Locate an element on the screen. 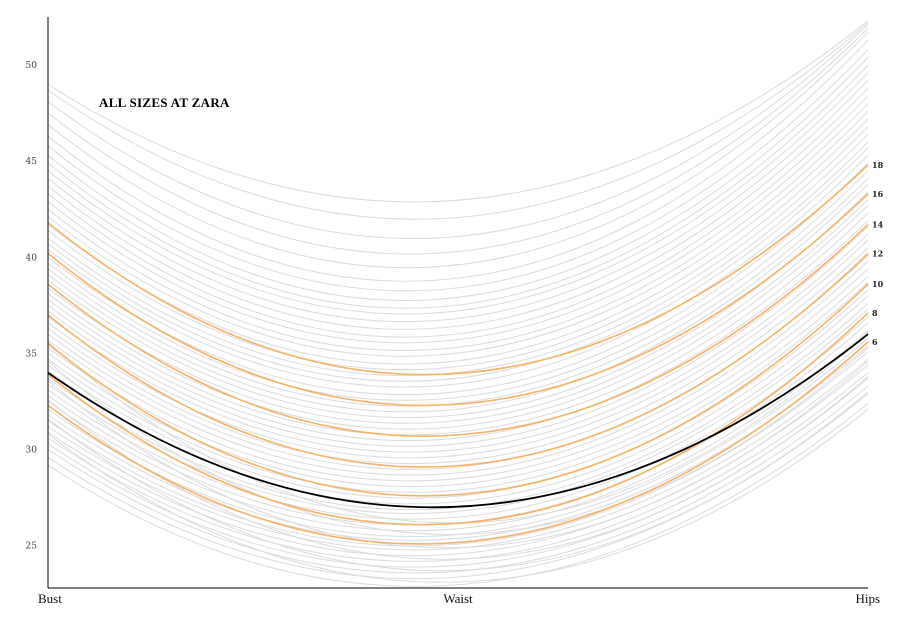  y-axis-ticks: 25 30 35 40 45 50 is located at coordinates (32, 306).